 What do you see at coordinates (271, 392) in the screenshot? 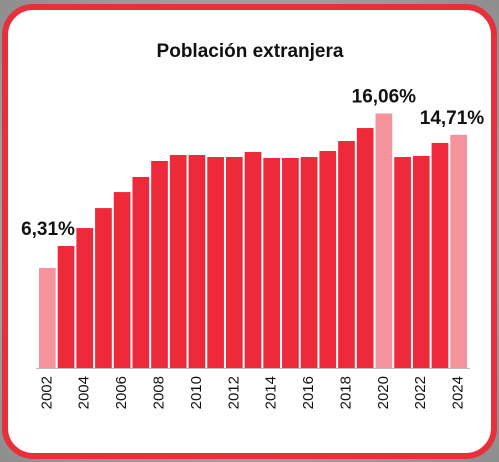
I see `x-tick-label: 2014` at bounding box center [271, 392].